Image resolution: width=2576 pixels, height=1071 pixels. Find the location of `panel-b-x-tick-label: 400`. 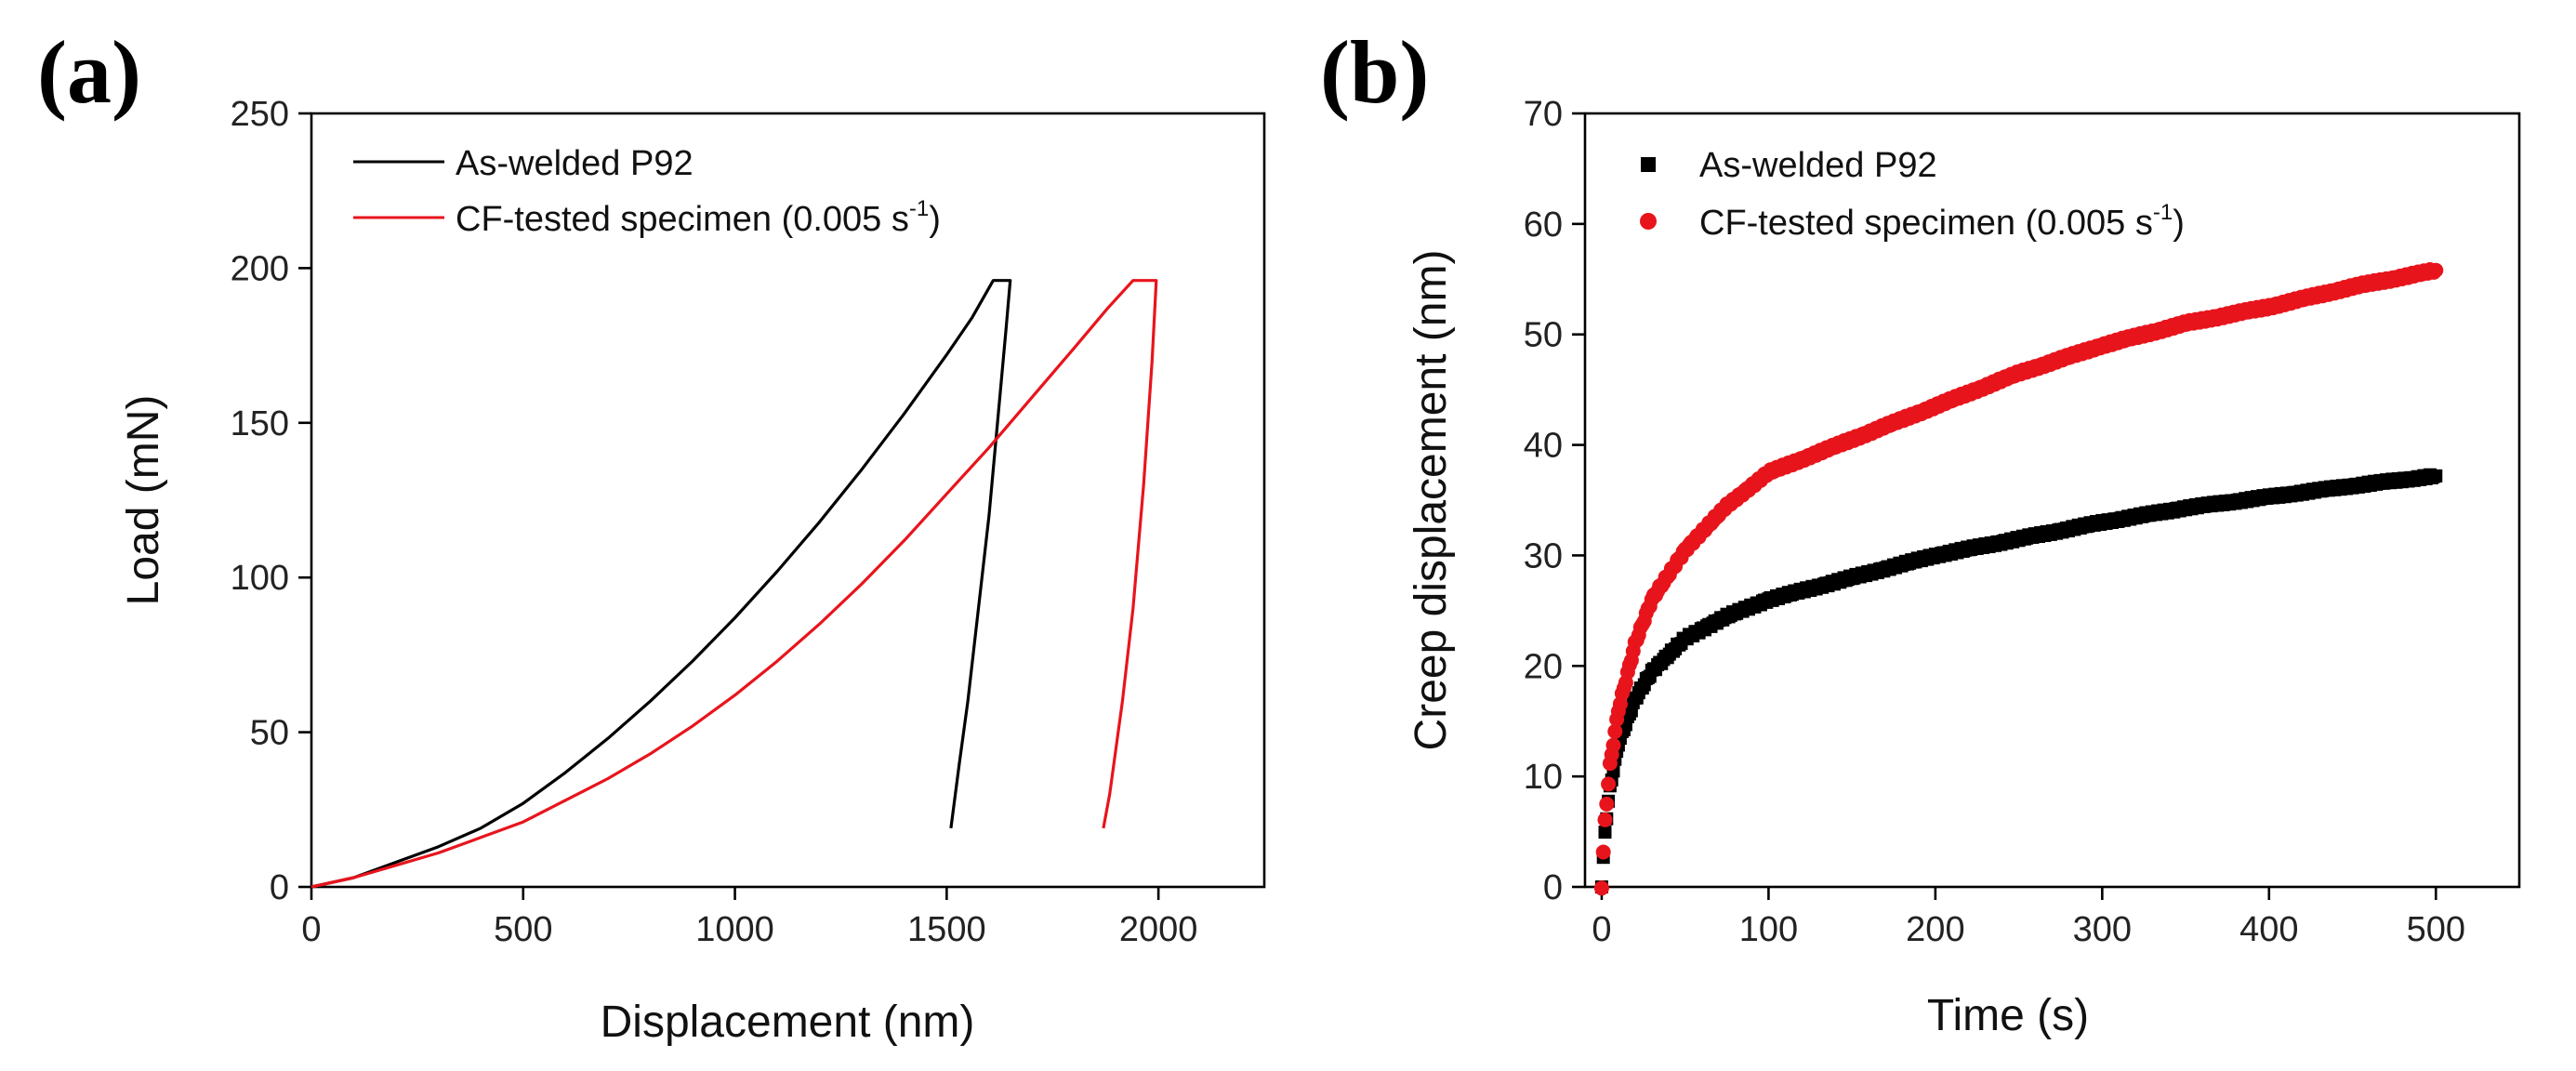

panel-b-x-tick-label: 400 is located at coordinates (2268, 929).